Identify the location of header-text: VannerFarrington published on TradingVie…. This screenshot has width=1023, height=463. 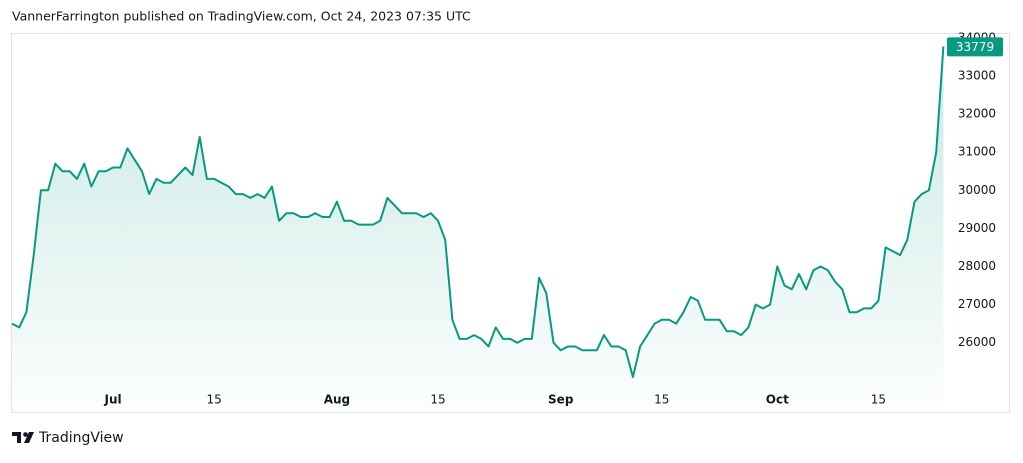
(241, 16).